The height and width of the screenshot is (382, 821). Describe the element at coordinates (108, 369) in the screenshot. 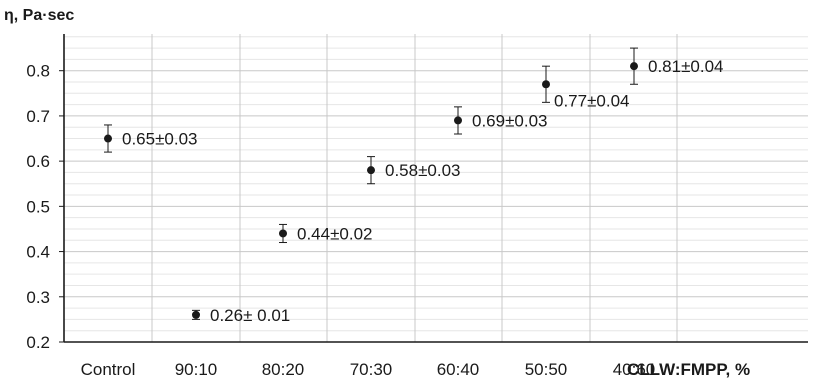

I see `x-tick-label: Control` at that location.